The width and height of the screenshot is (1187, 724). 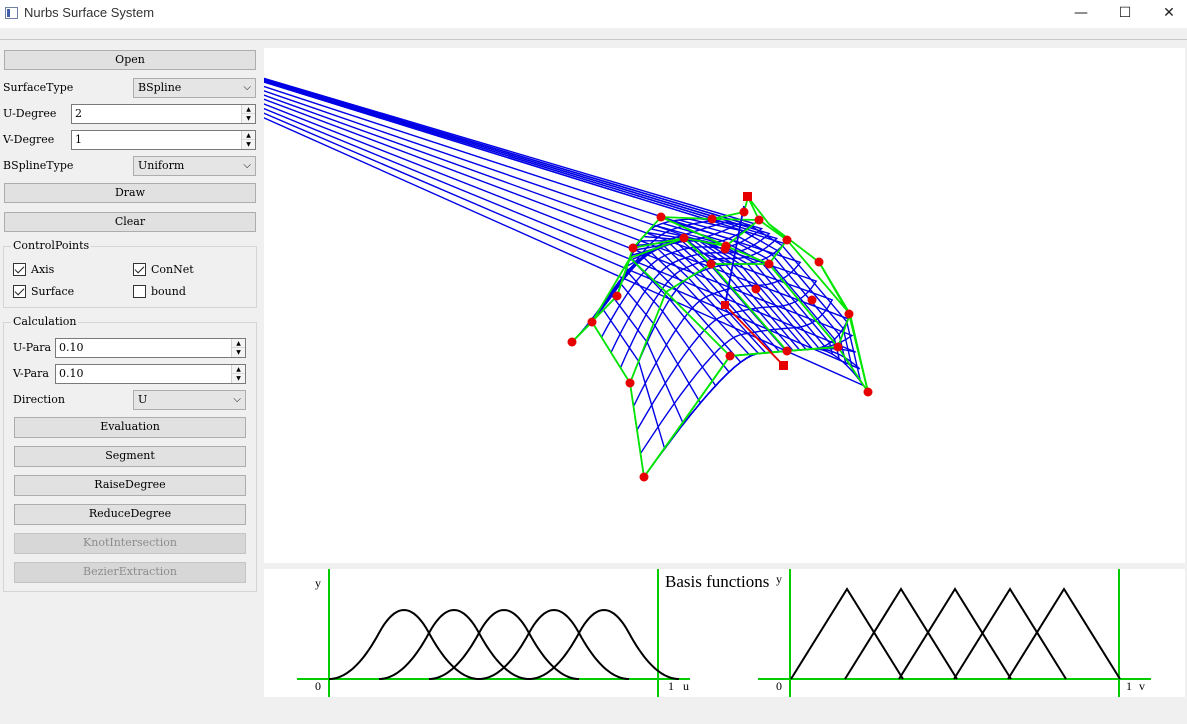 What do you see at coordinates (71, 373) in the screenshot?
I see `v-para-value: 0.10` at bounding box center [71, 373].